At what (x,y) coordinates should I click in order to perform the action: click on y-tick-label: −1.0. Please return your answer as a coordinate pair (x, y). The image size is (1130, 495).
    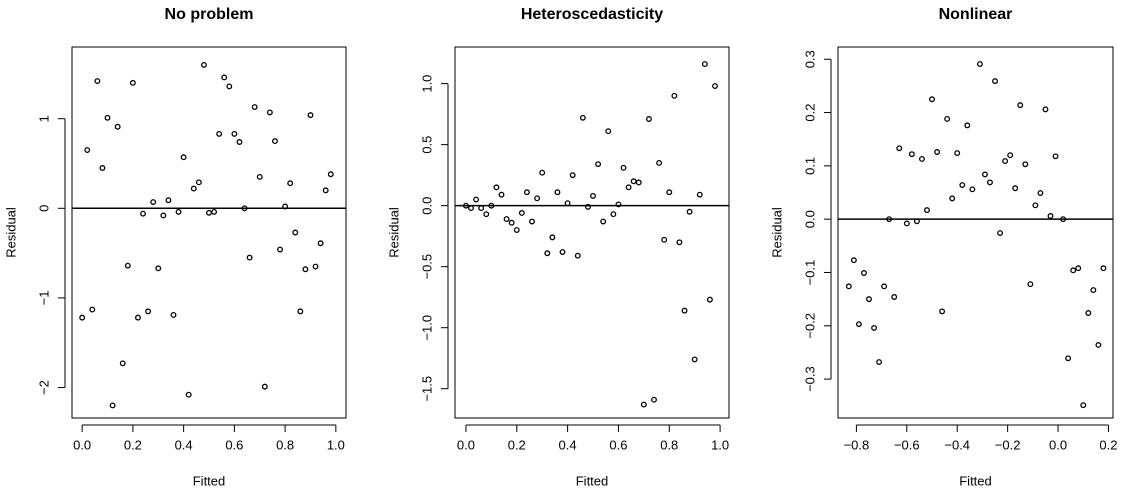
    Looking at the image, I should click on (426, 328).